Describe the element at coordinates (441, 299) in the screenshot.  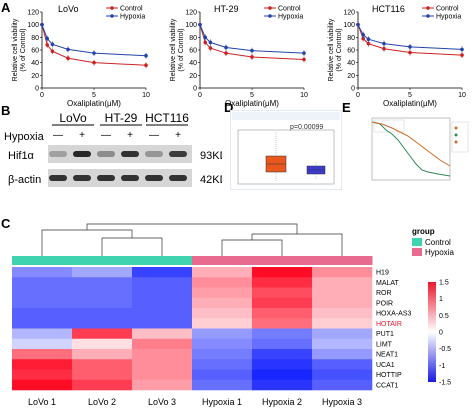
I see `scale-tick-label: 1` at that location.